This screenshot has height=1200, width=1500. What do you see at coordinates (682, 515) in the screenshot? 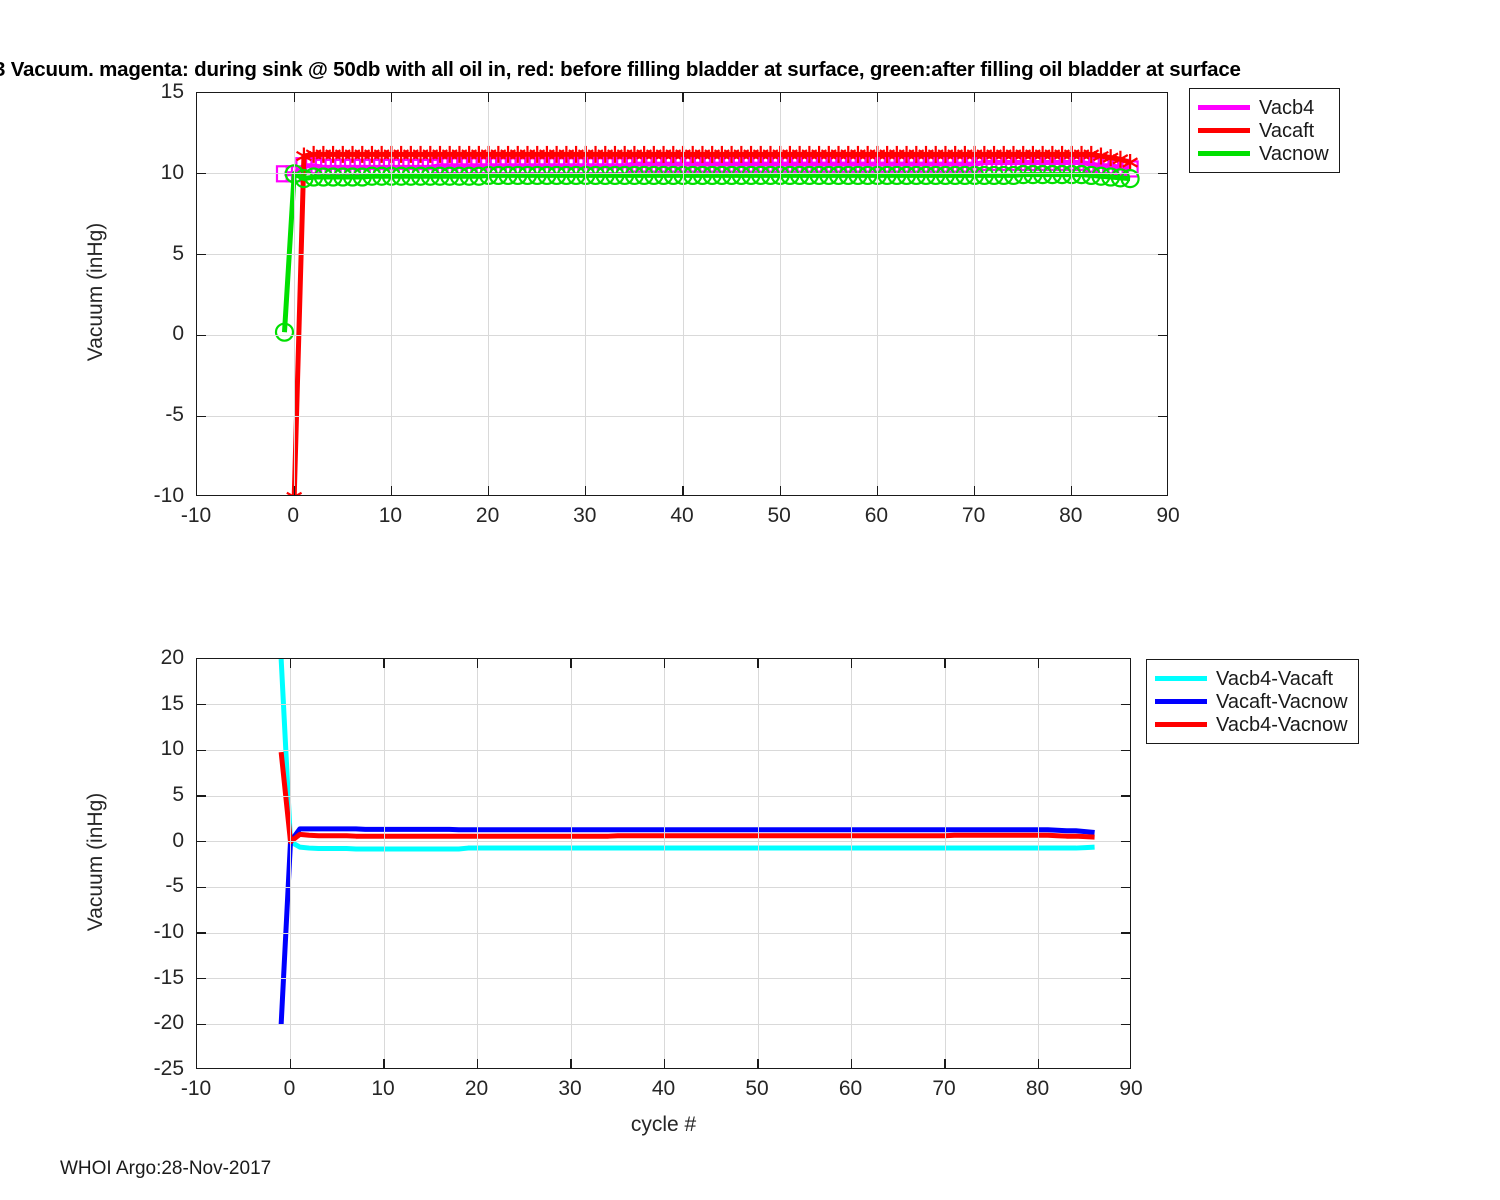
I see `x-axis-tick-label: 40` at bounding box center [682, 515].